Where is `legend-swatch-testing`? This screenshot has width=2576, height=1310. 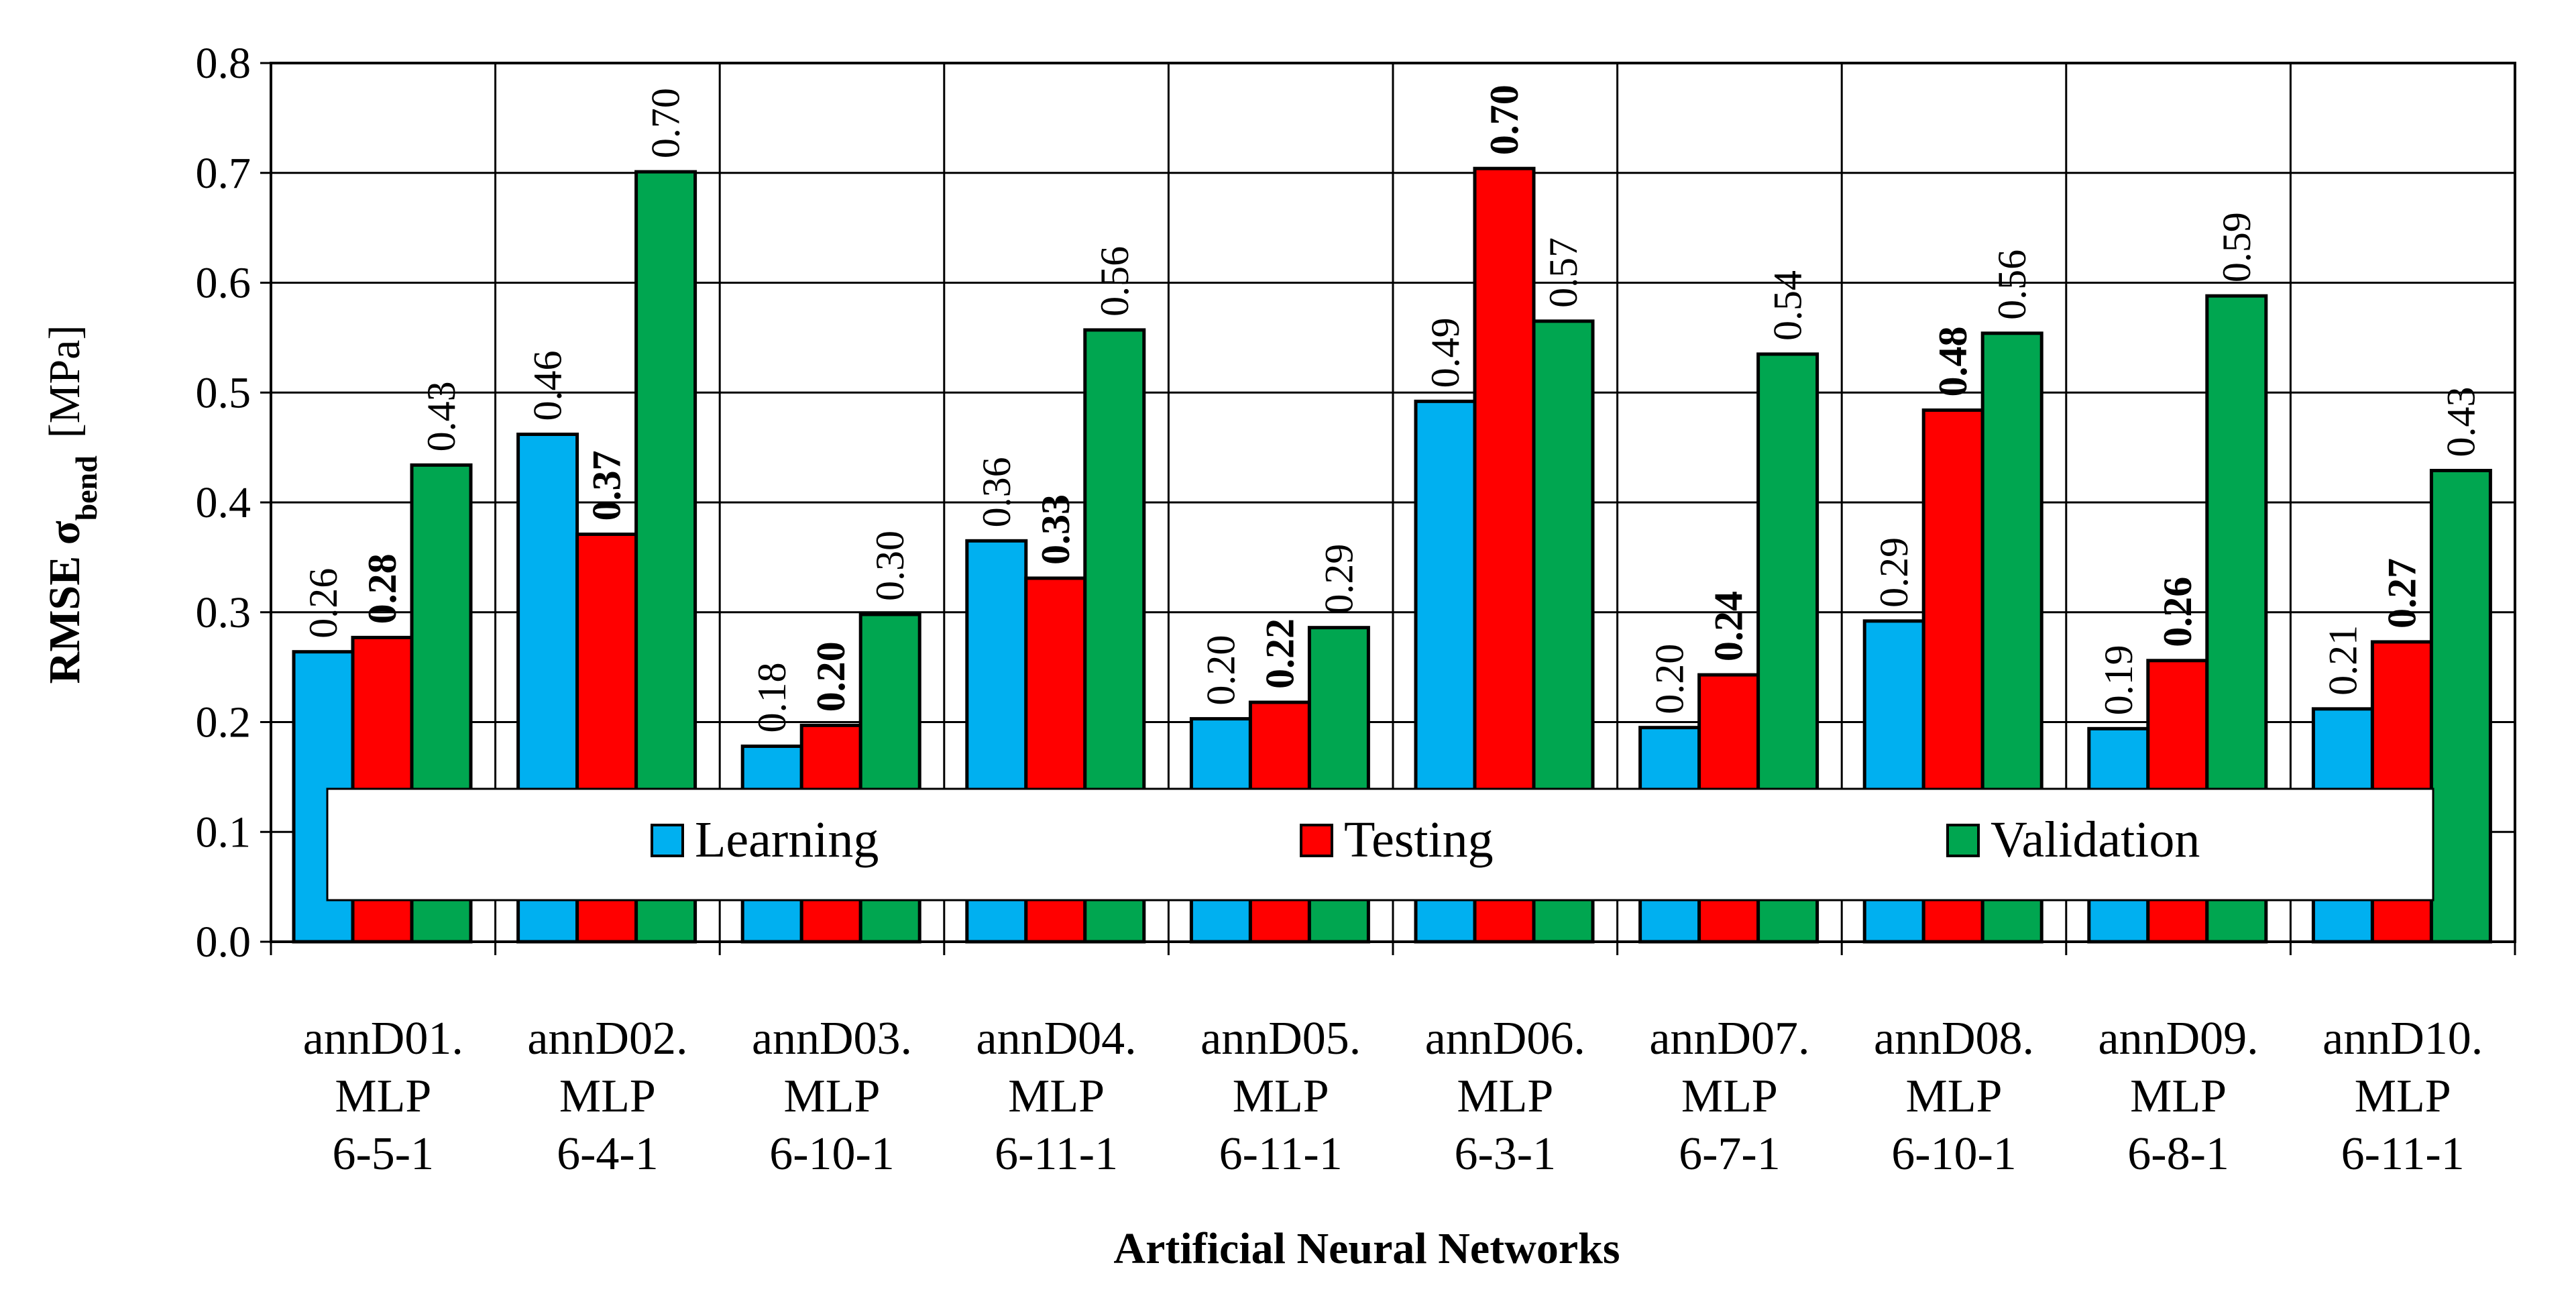
legend-swatch-testing is located at coordinates (1316, 840).